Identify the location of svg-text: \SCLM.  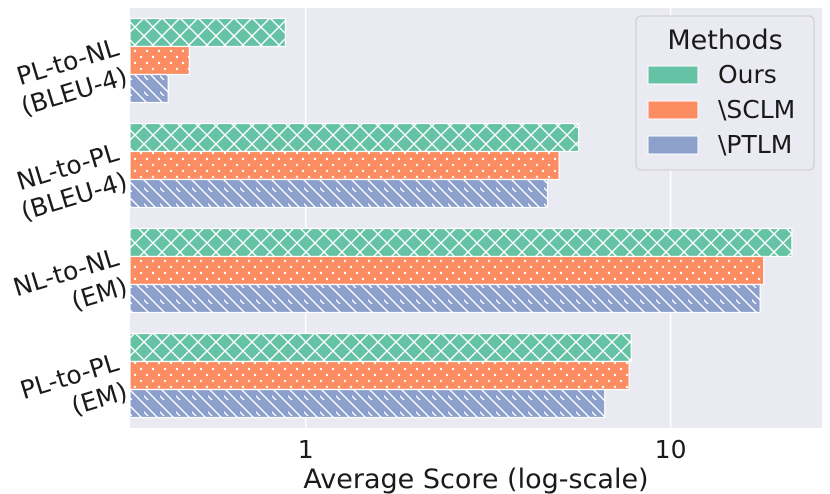
(756, 109).